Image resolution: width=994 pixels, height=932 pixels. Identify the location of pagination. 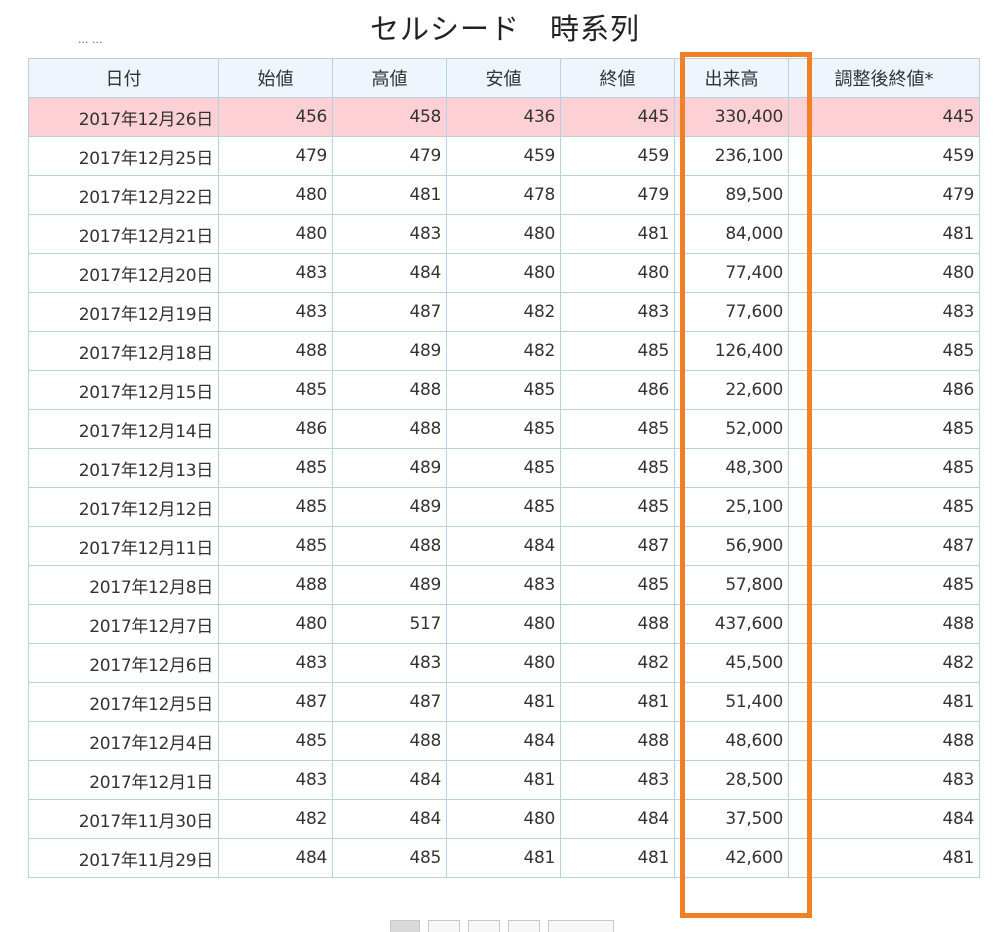
(502, 926).